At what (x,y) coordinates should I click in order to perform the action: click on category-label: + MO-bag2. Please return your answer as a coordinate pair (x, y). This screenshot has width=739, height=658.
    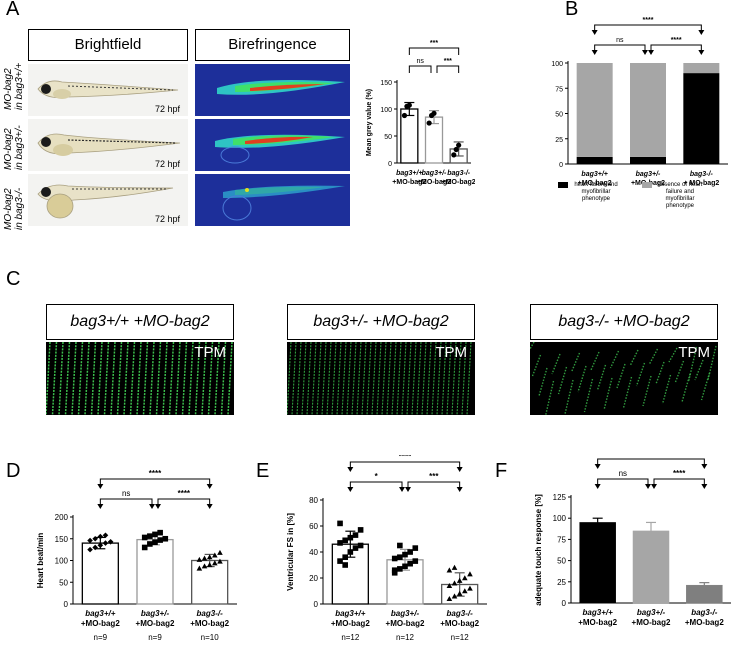
    Looking at the image, I should click on (701, 183).